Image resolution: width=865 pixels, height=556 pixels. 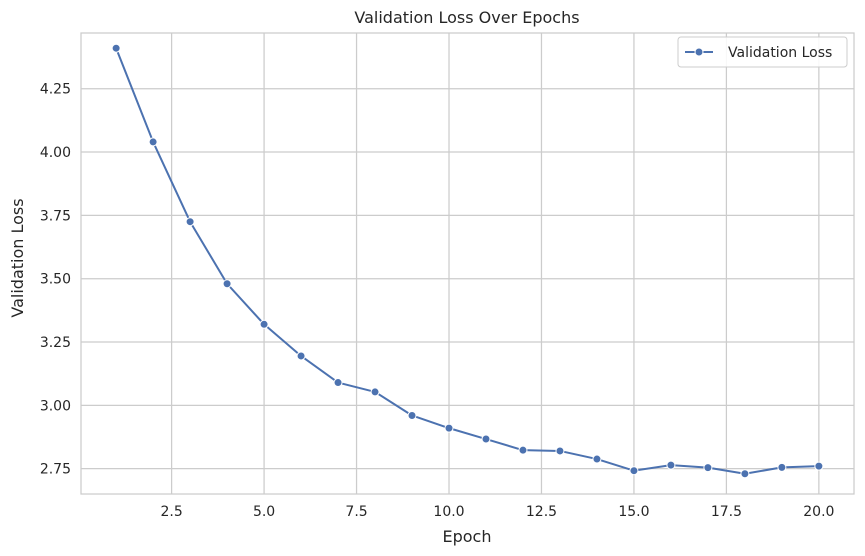 I want to click on x-tick-label: 17.5, so click(x=726, y=512).